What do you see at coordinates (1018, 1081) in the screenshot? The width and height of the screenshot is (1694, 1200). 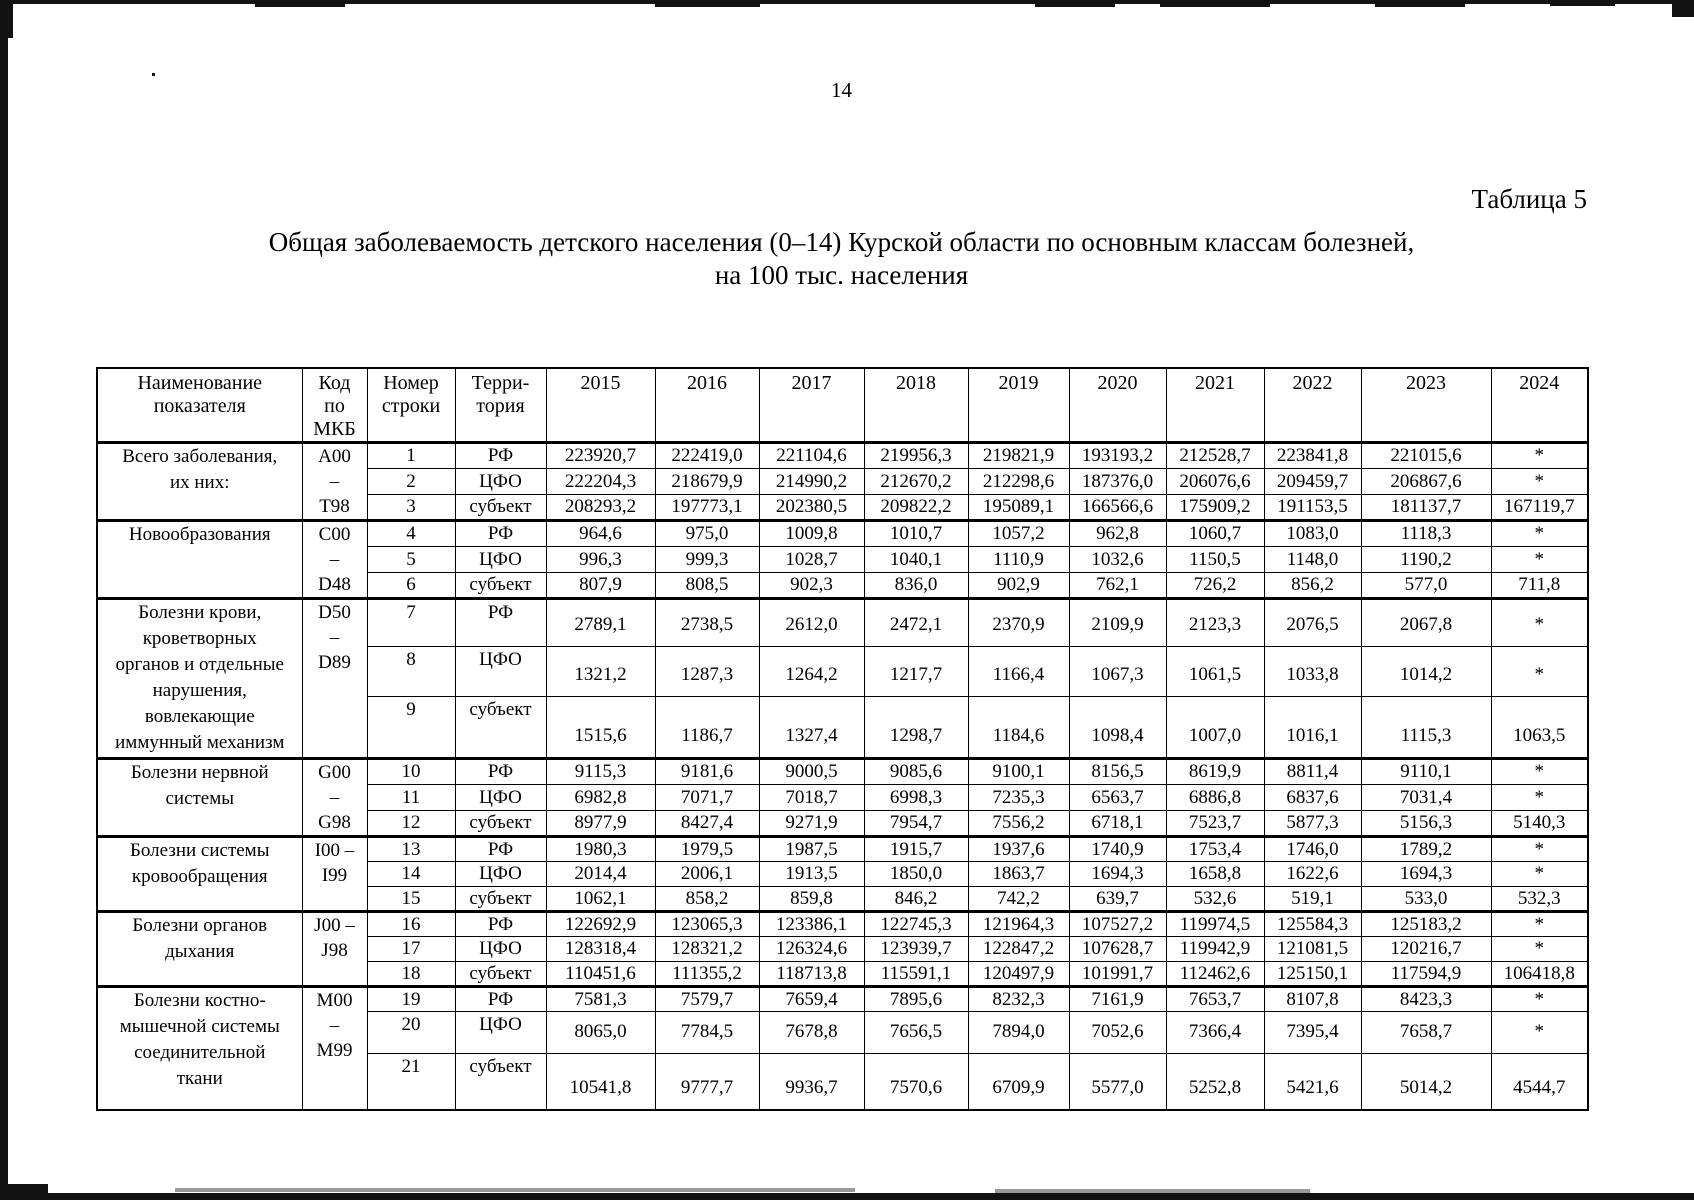 I see `value-cell: 6709,9` at bounding box center [1018, 1081].